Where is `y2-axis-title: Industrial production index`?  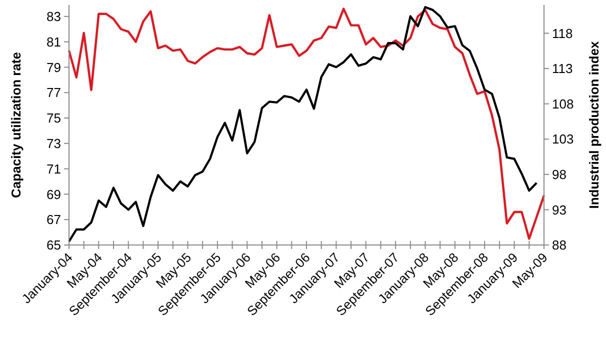
y2-axis-title: Industrial production index is located at coordinates (594, 124).